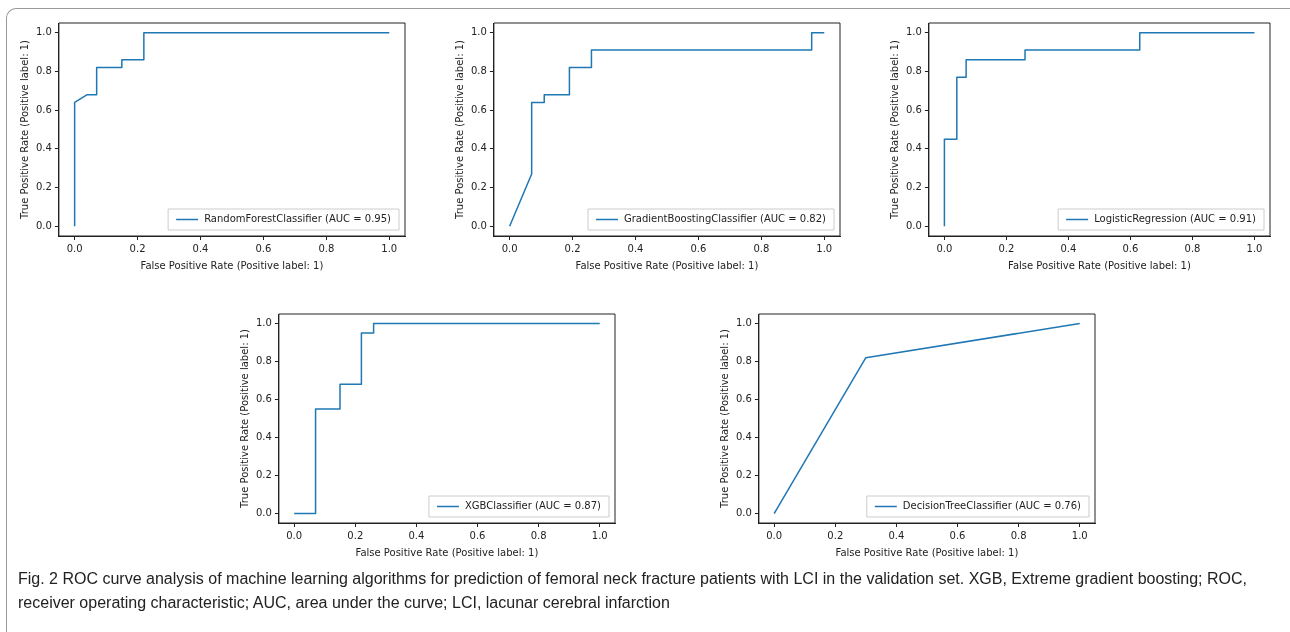 The height and width of the screenshot is (632, 1290). I want to click on legend-label: RandomForestClassifier (AUC = 0.95), so click(298, 219).